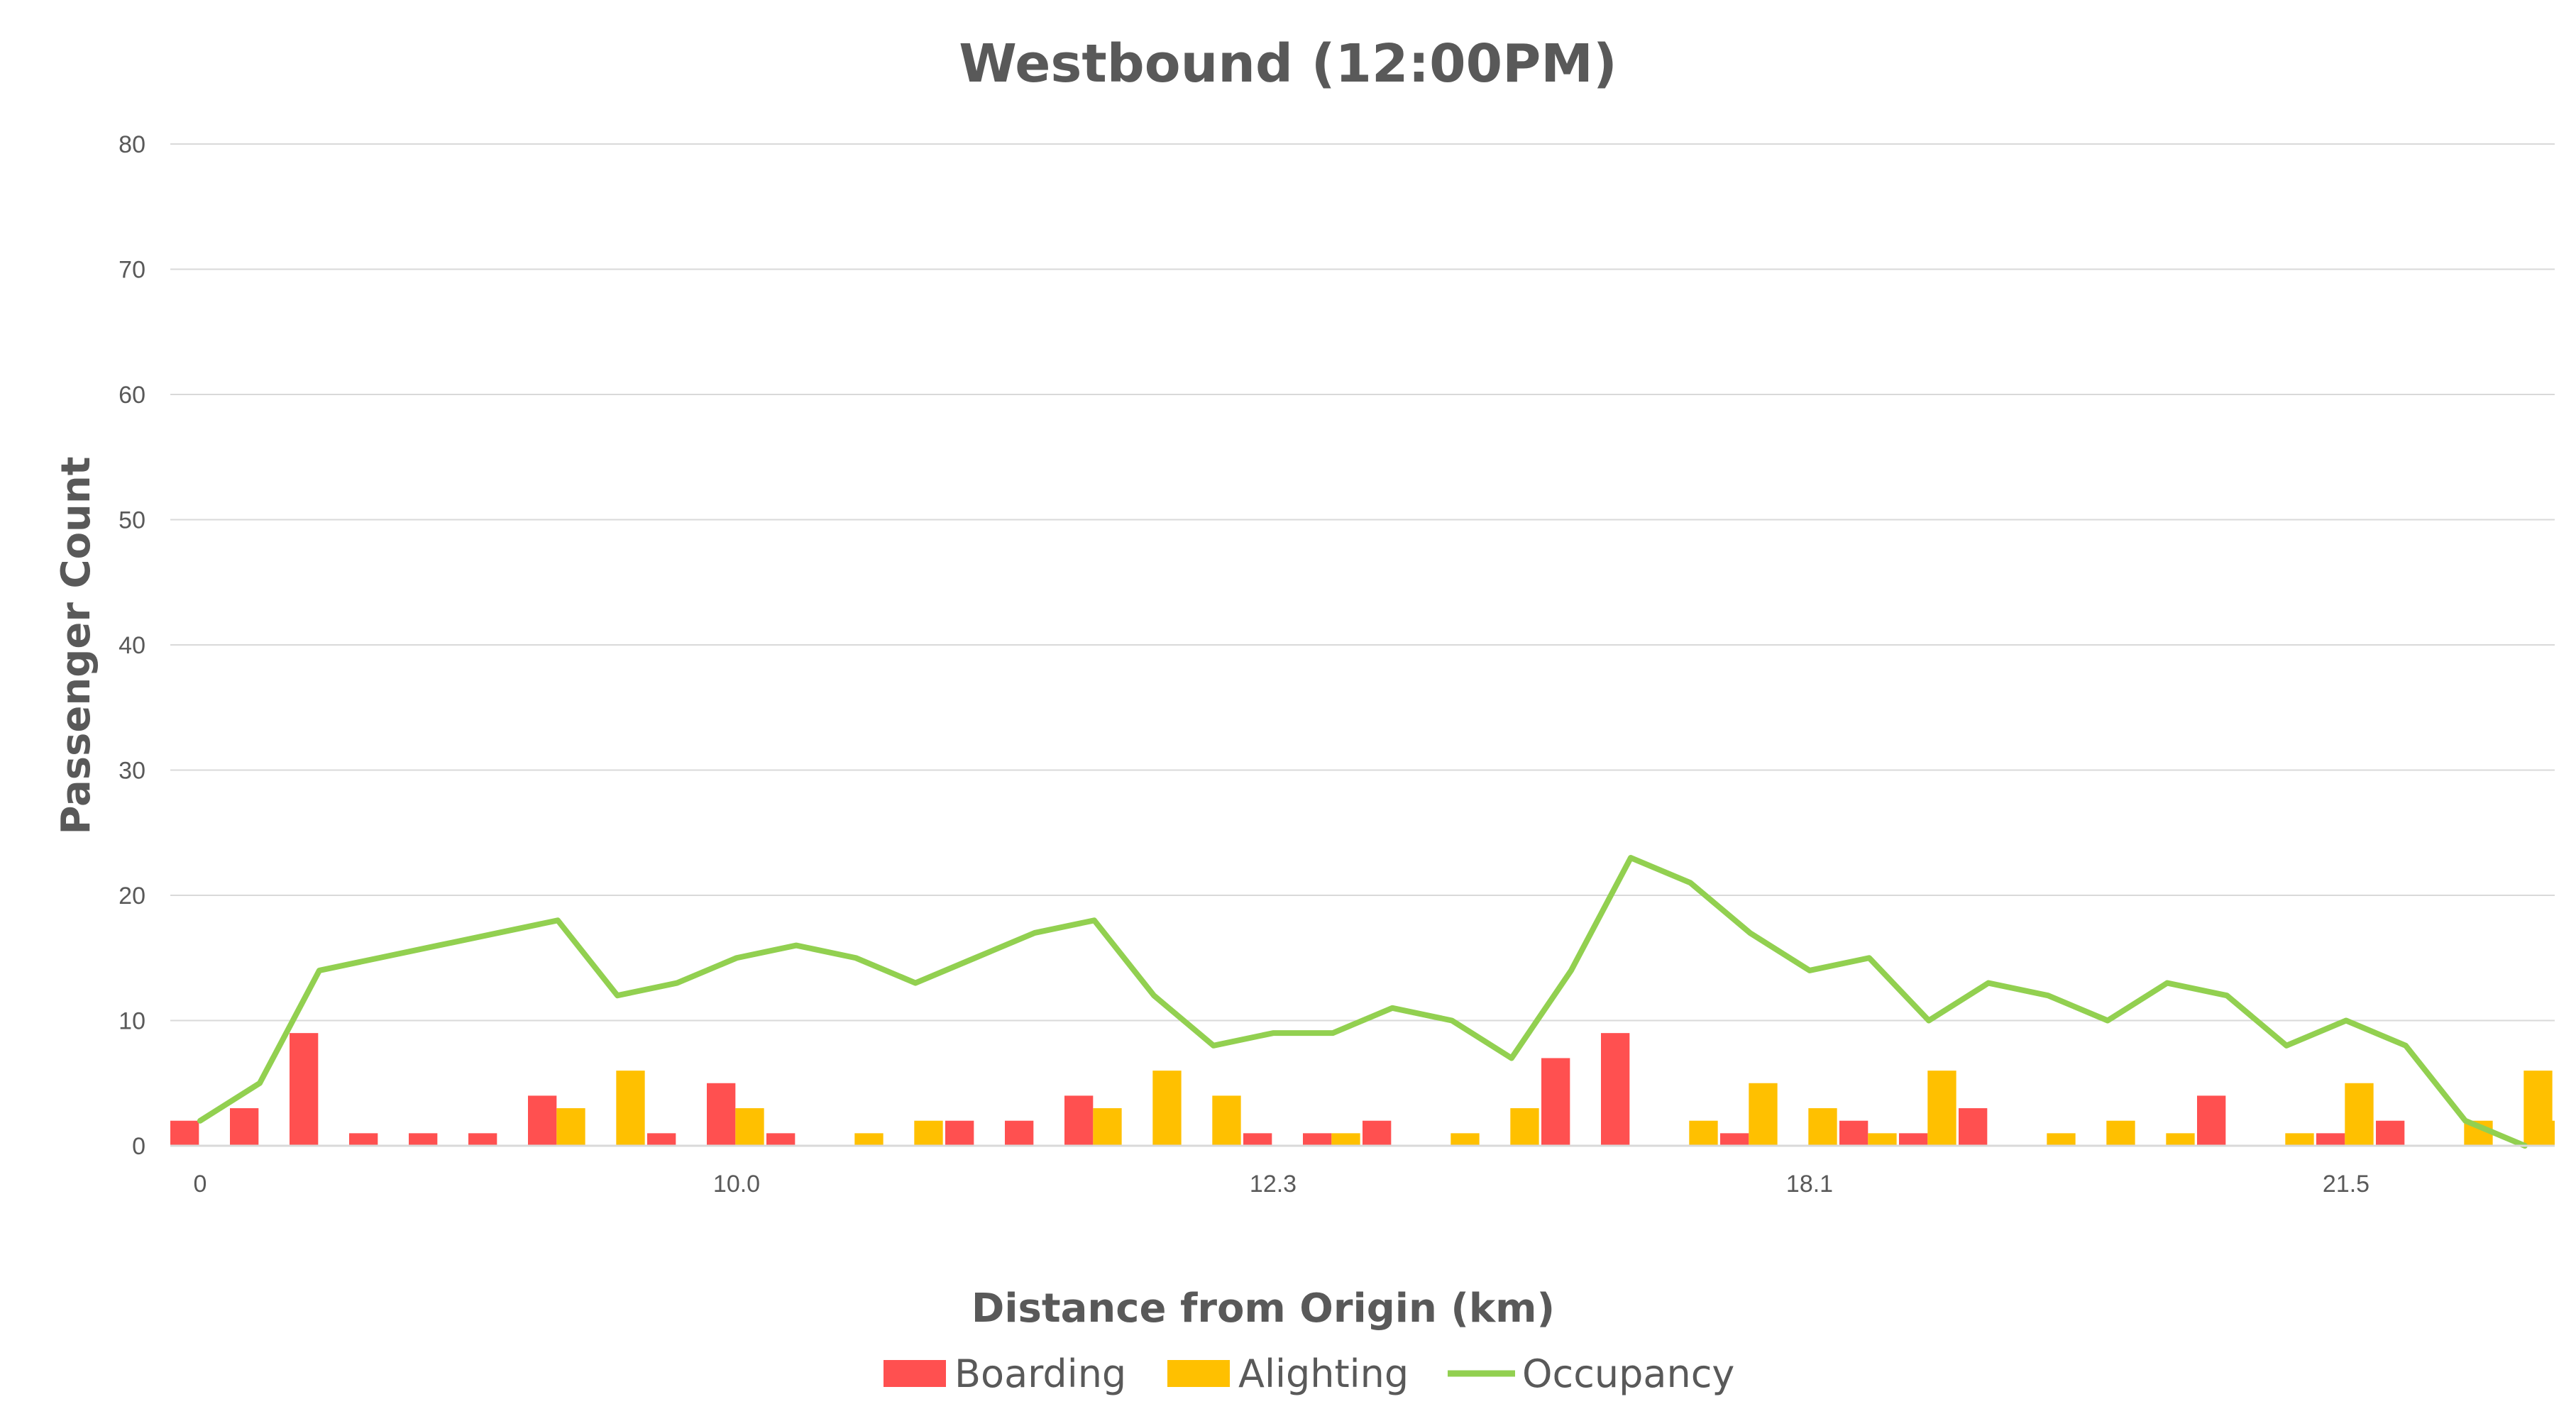 This screenshot has width=2576, height=1404. Describe the element at coordinates (1198, 1373) in the screenshot. I see `legend-swatch-alighting` at that location.